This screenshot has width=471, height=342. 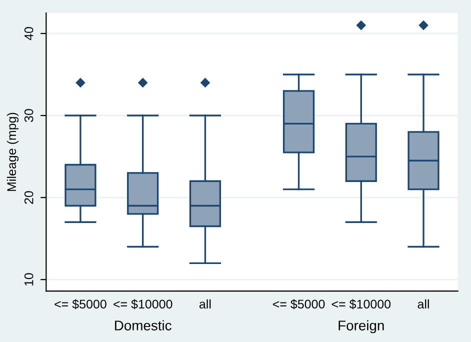 I want to click on y-tick-label: 10, so click(x=29, y=279).